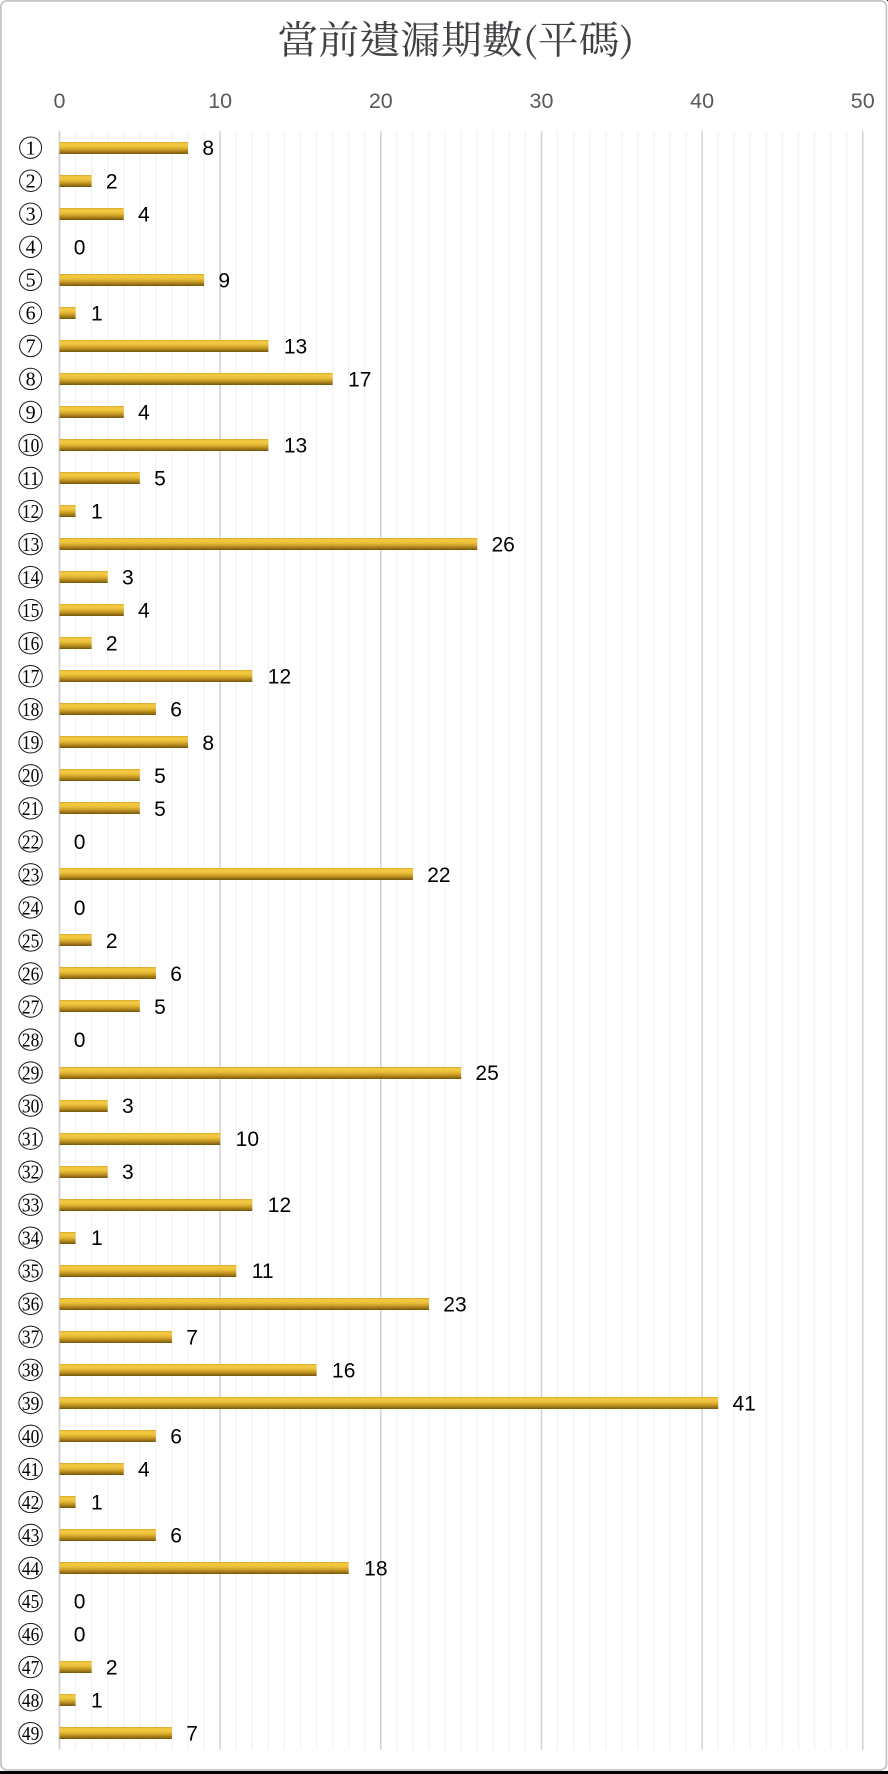 The height and width of the screenshot is (1774, 888). I want to click on svg-text: 21, so click(30, 809).